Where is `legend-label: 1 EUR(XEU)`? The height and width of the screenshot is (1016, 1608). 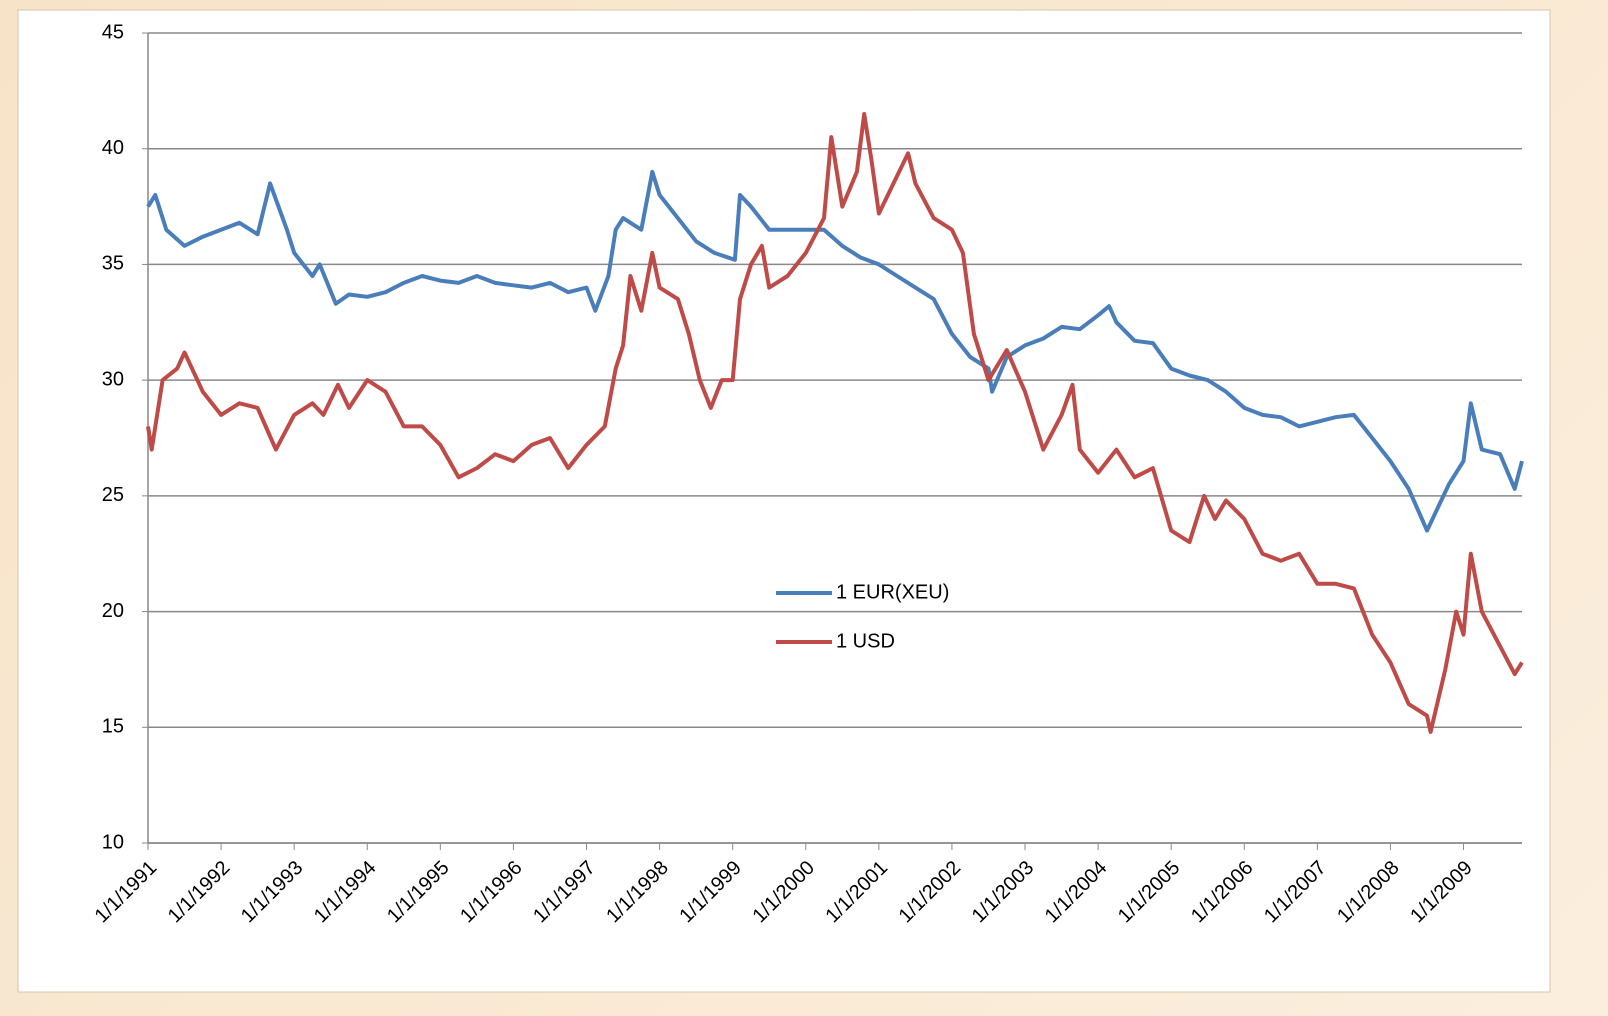
legend-label: 1 EUR(XEU) is located at coordinates (892, 592).